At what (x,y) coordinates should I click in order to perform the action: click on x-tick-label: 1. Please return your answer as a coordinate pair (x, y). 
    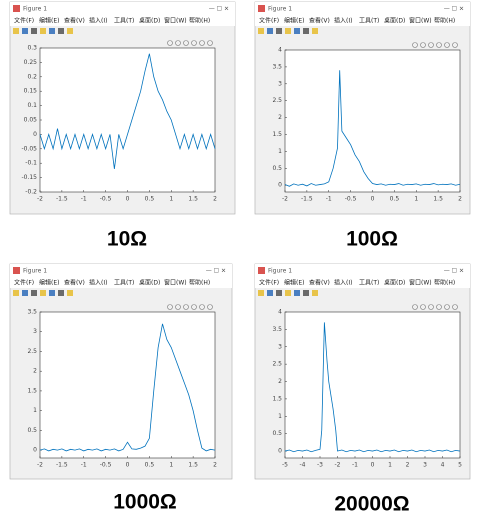
    Looking at the image, I should click on (171, 465).